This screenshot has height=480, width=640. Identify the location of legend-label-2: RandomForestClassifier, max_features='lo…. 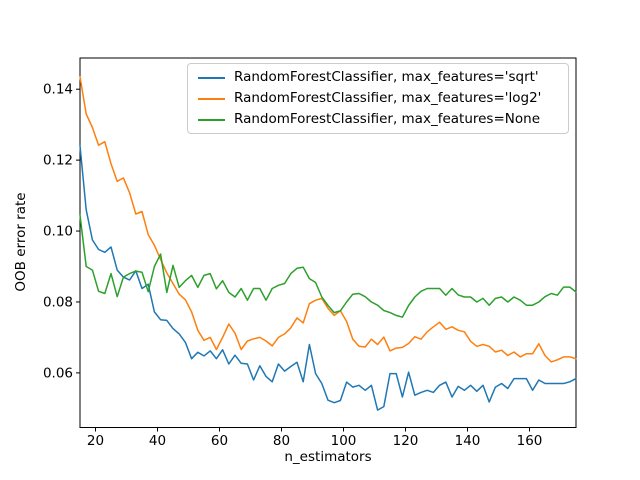
(388, 97).